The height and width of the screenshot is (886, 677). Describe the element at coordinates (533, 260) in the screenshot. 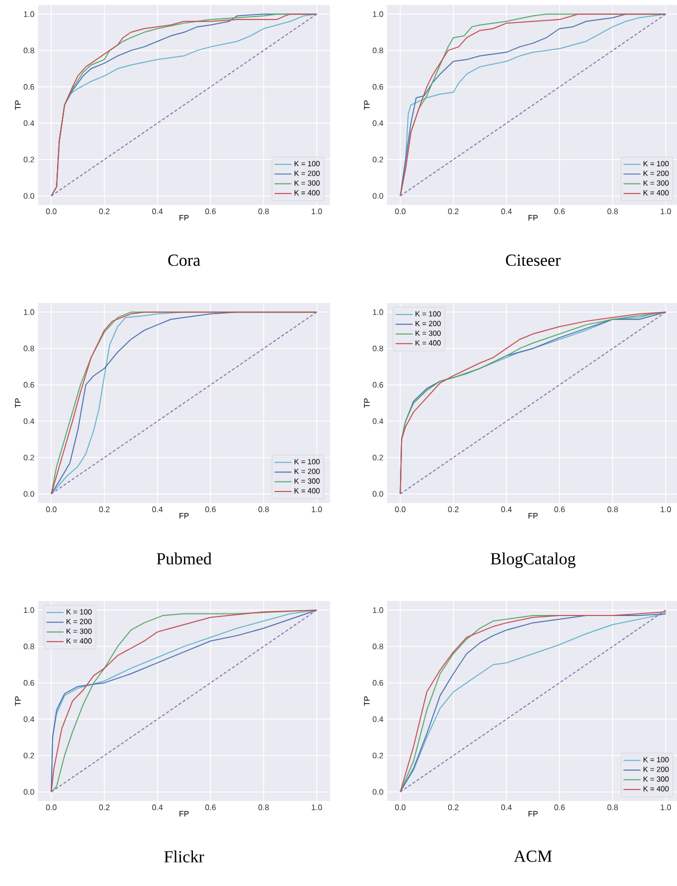

I see `text: Citeseer` at that location.